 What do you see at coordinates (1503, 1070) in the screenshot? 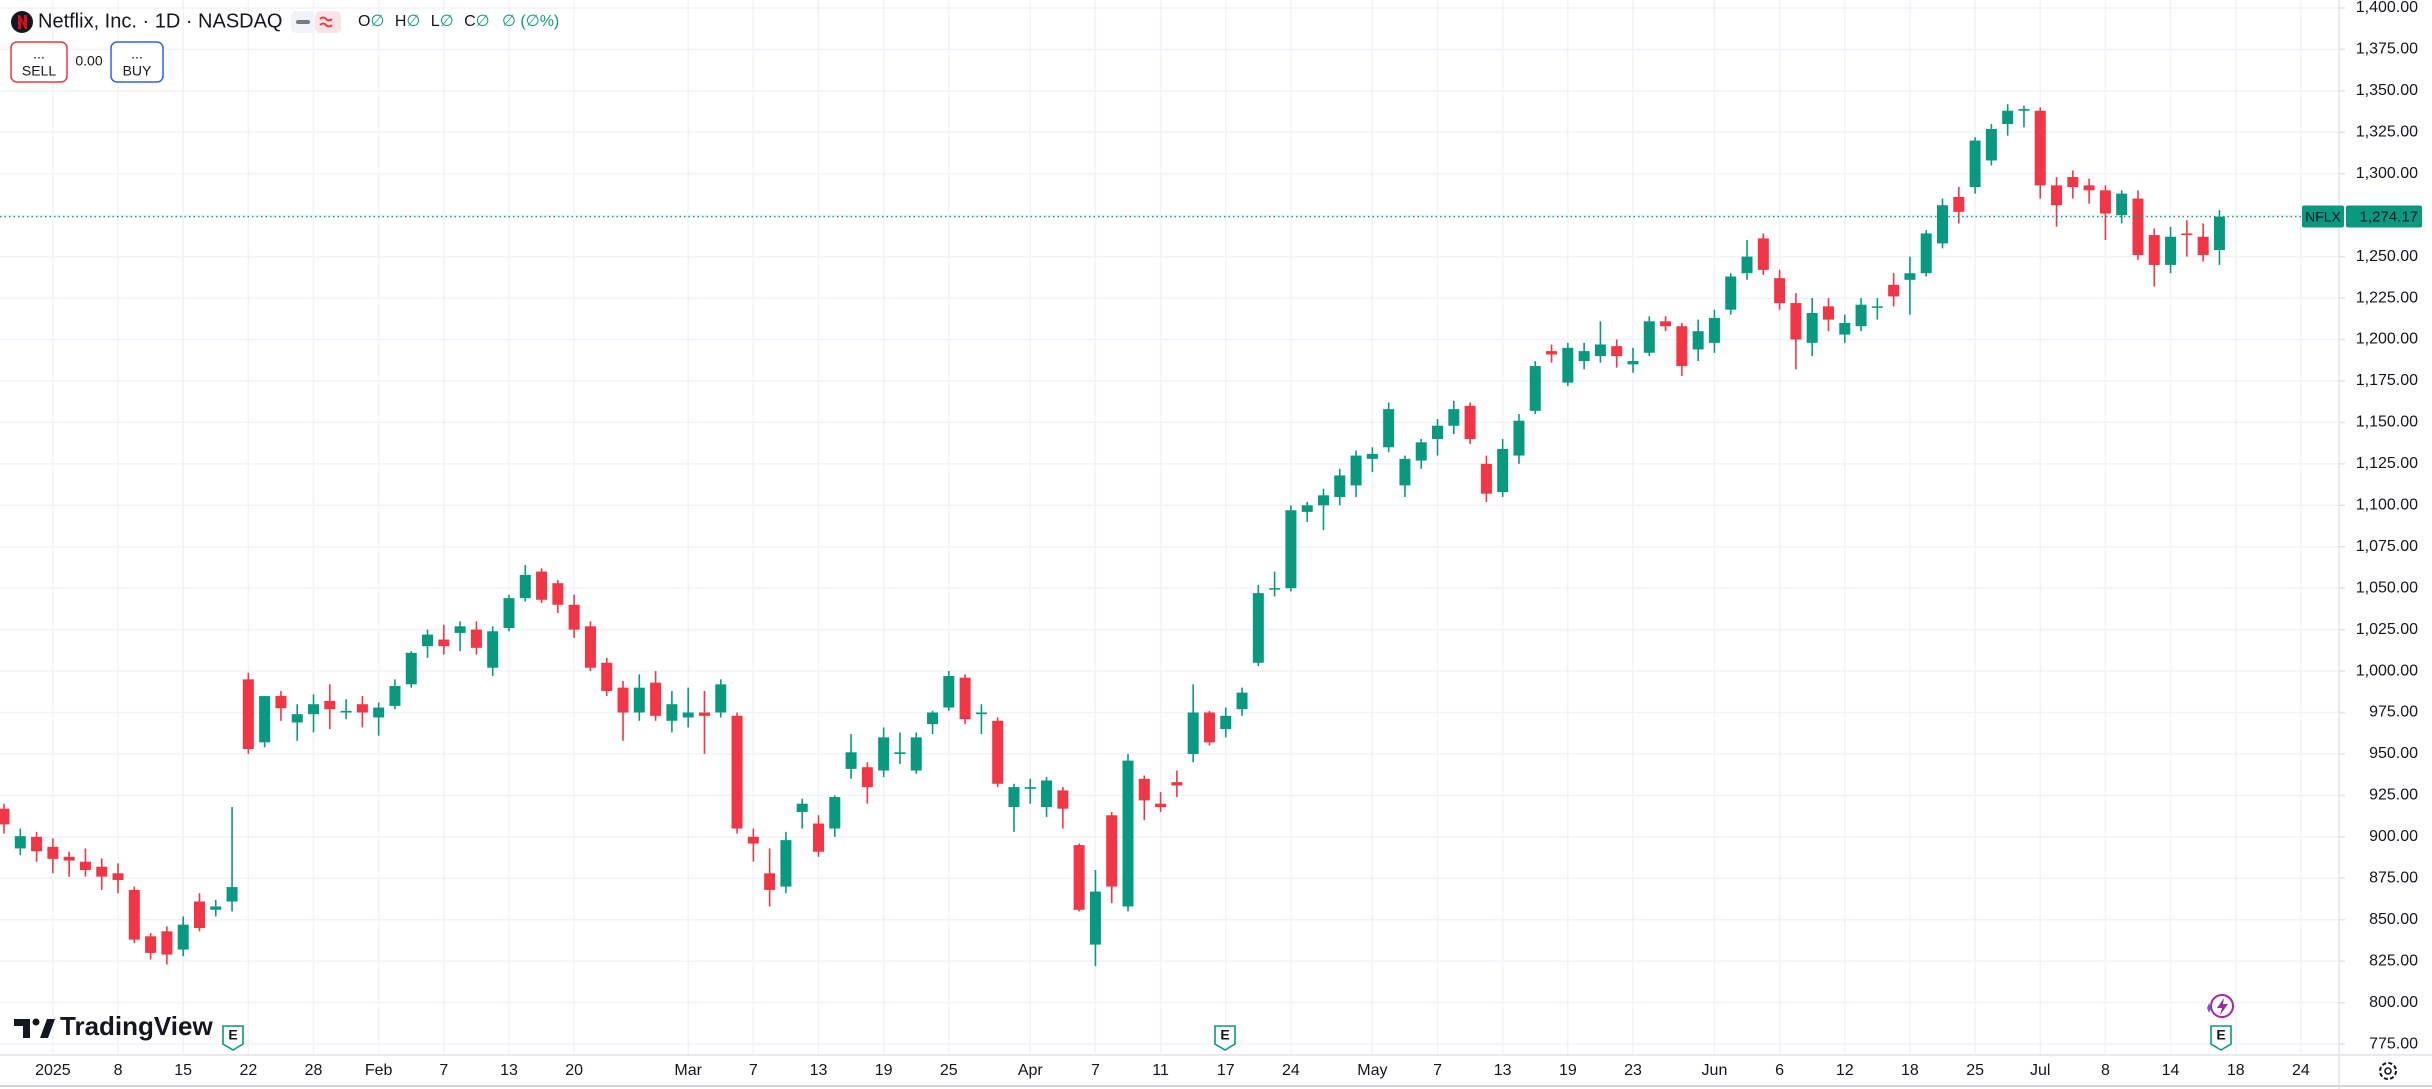
I see `x-tick-label: 13` at bounding box center [1503, 1070].